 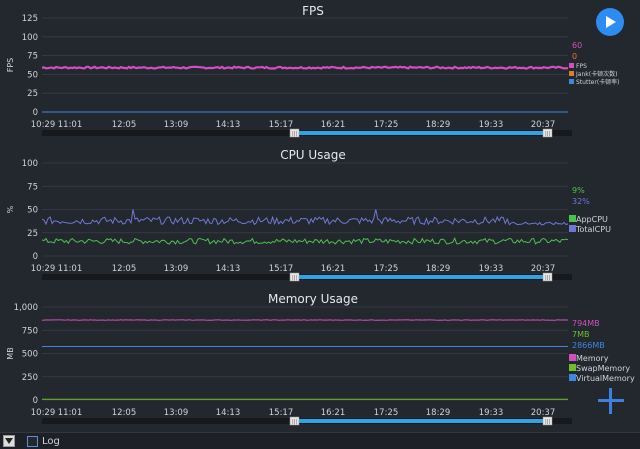 What do you see at coordinates (605, 378) in the screenshot?
I see `legend-label: VirtualMemory` at bounding box center [605, 378].